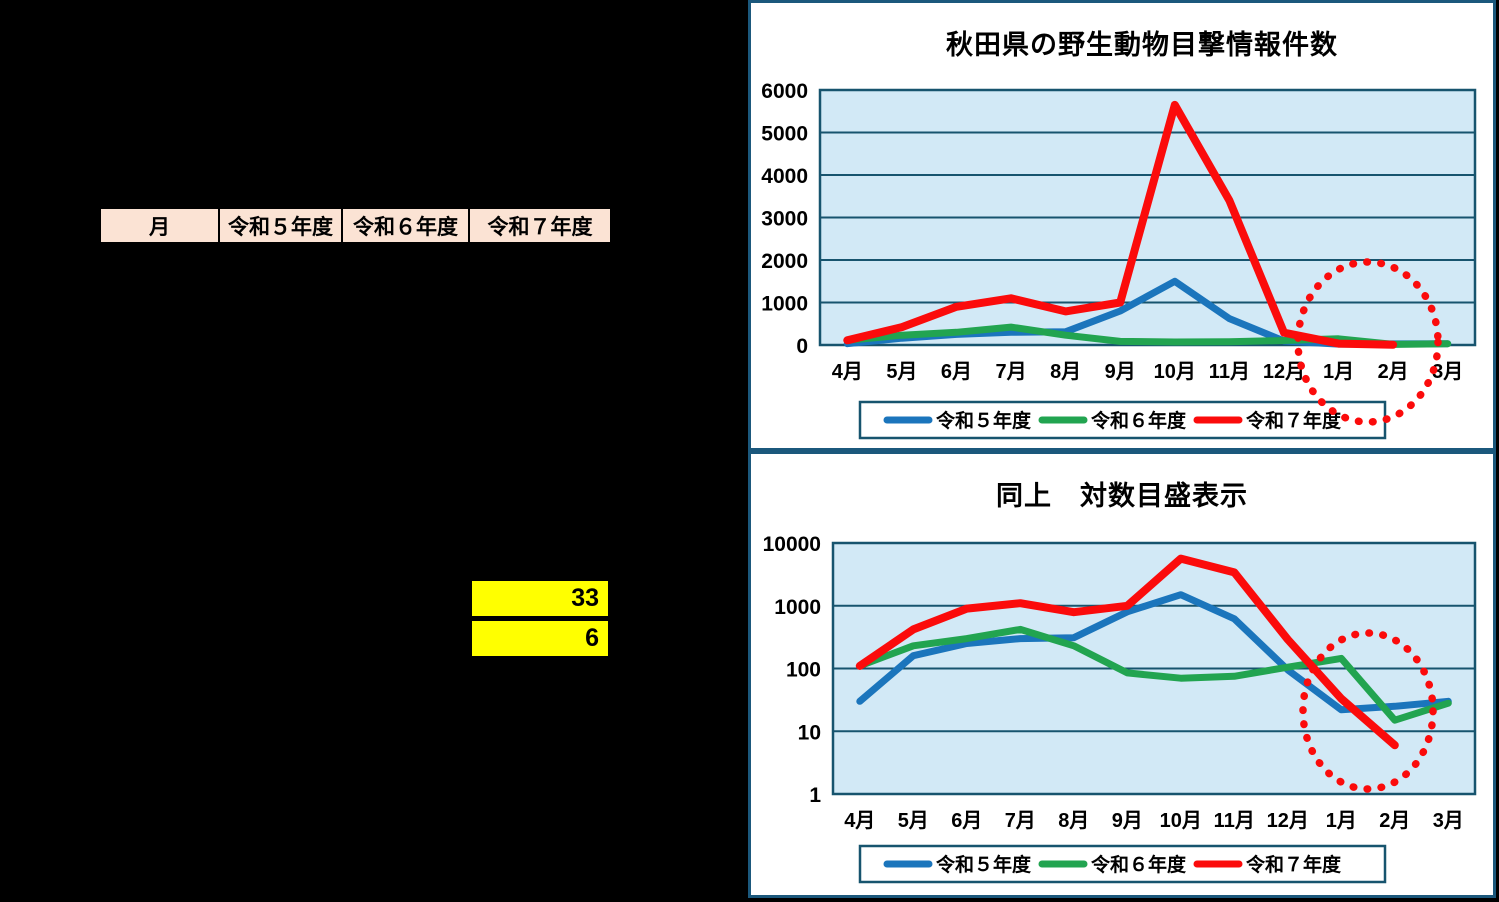 The width and height of the screenshot is (1499, 902). I want to click on y-axis-tick-label: 10000, so click(792, 544).